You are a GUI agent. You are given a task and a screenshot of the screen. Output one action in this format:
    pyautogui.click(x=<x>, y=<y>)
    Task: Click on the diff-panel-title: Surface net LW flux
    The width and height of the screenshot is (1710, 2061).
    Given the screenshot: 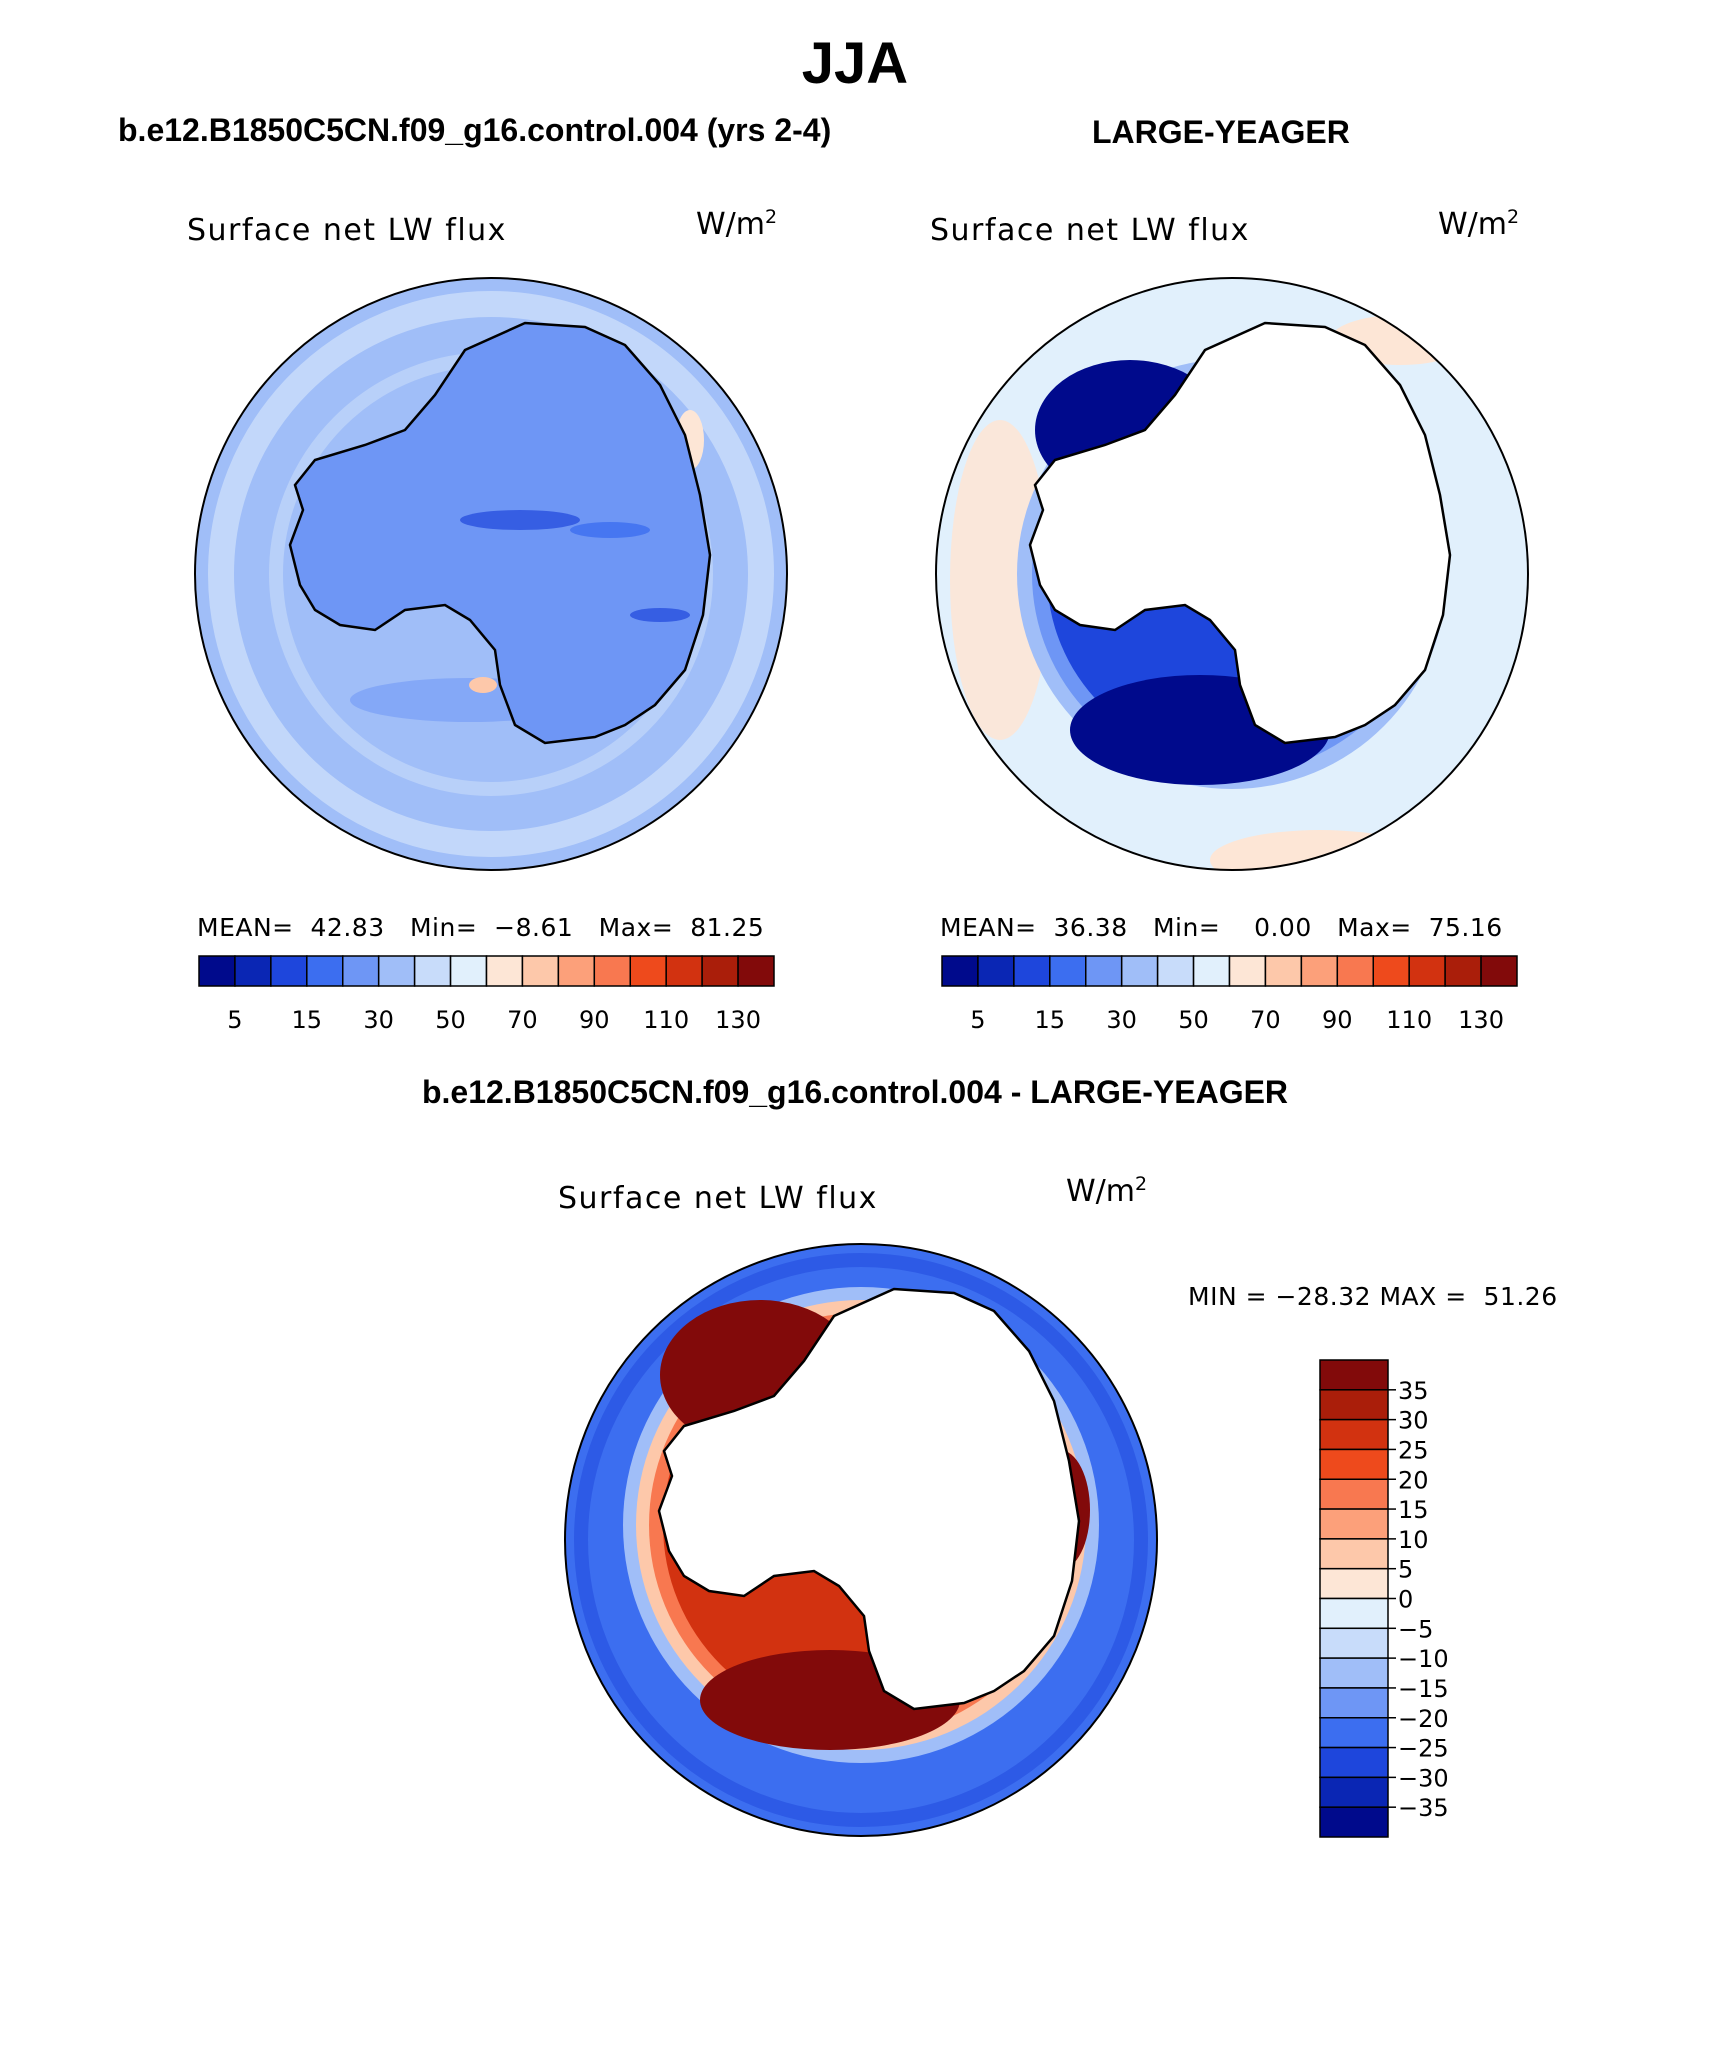 What is the action you would take?
    pyautogui.click(x=718, y=1198)
    